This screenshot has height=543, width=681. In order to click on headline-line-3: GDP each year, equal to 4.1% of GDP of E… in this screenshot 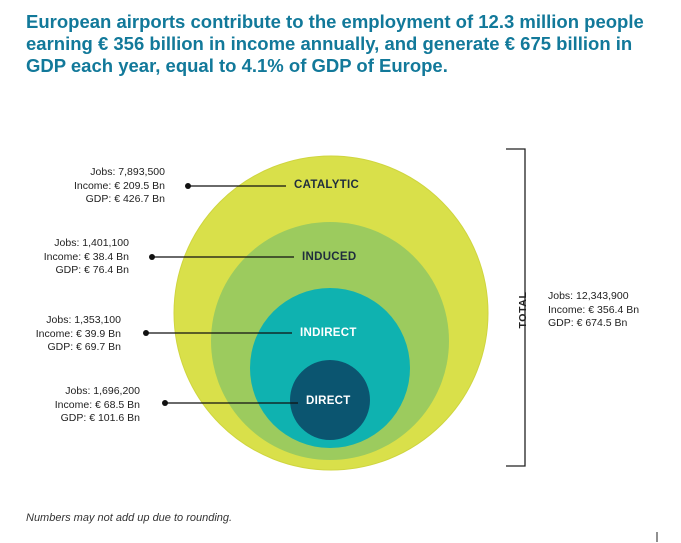, I will do `click(237, 65)`.